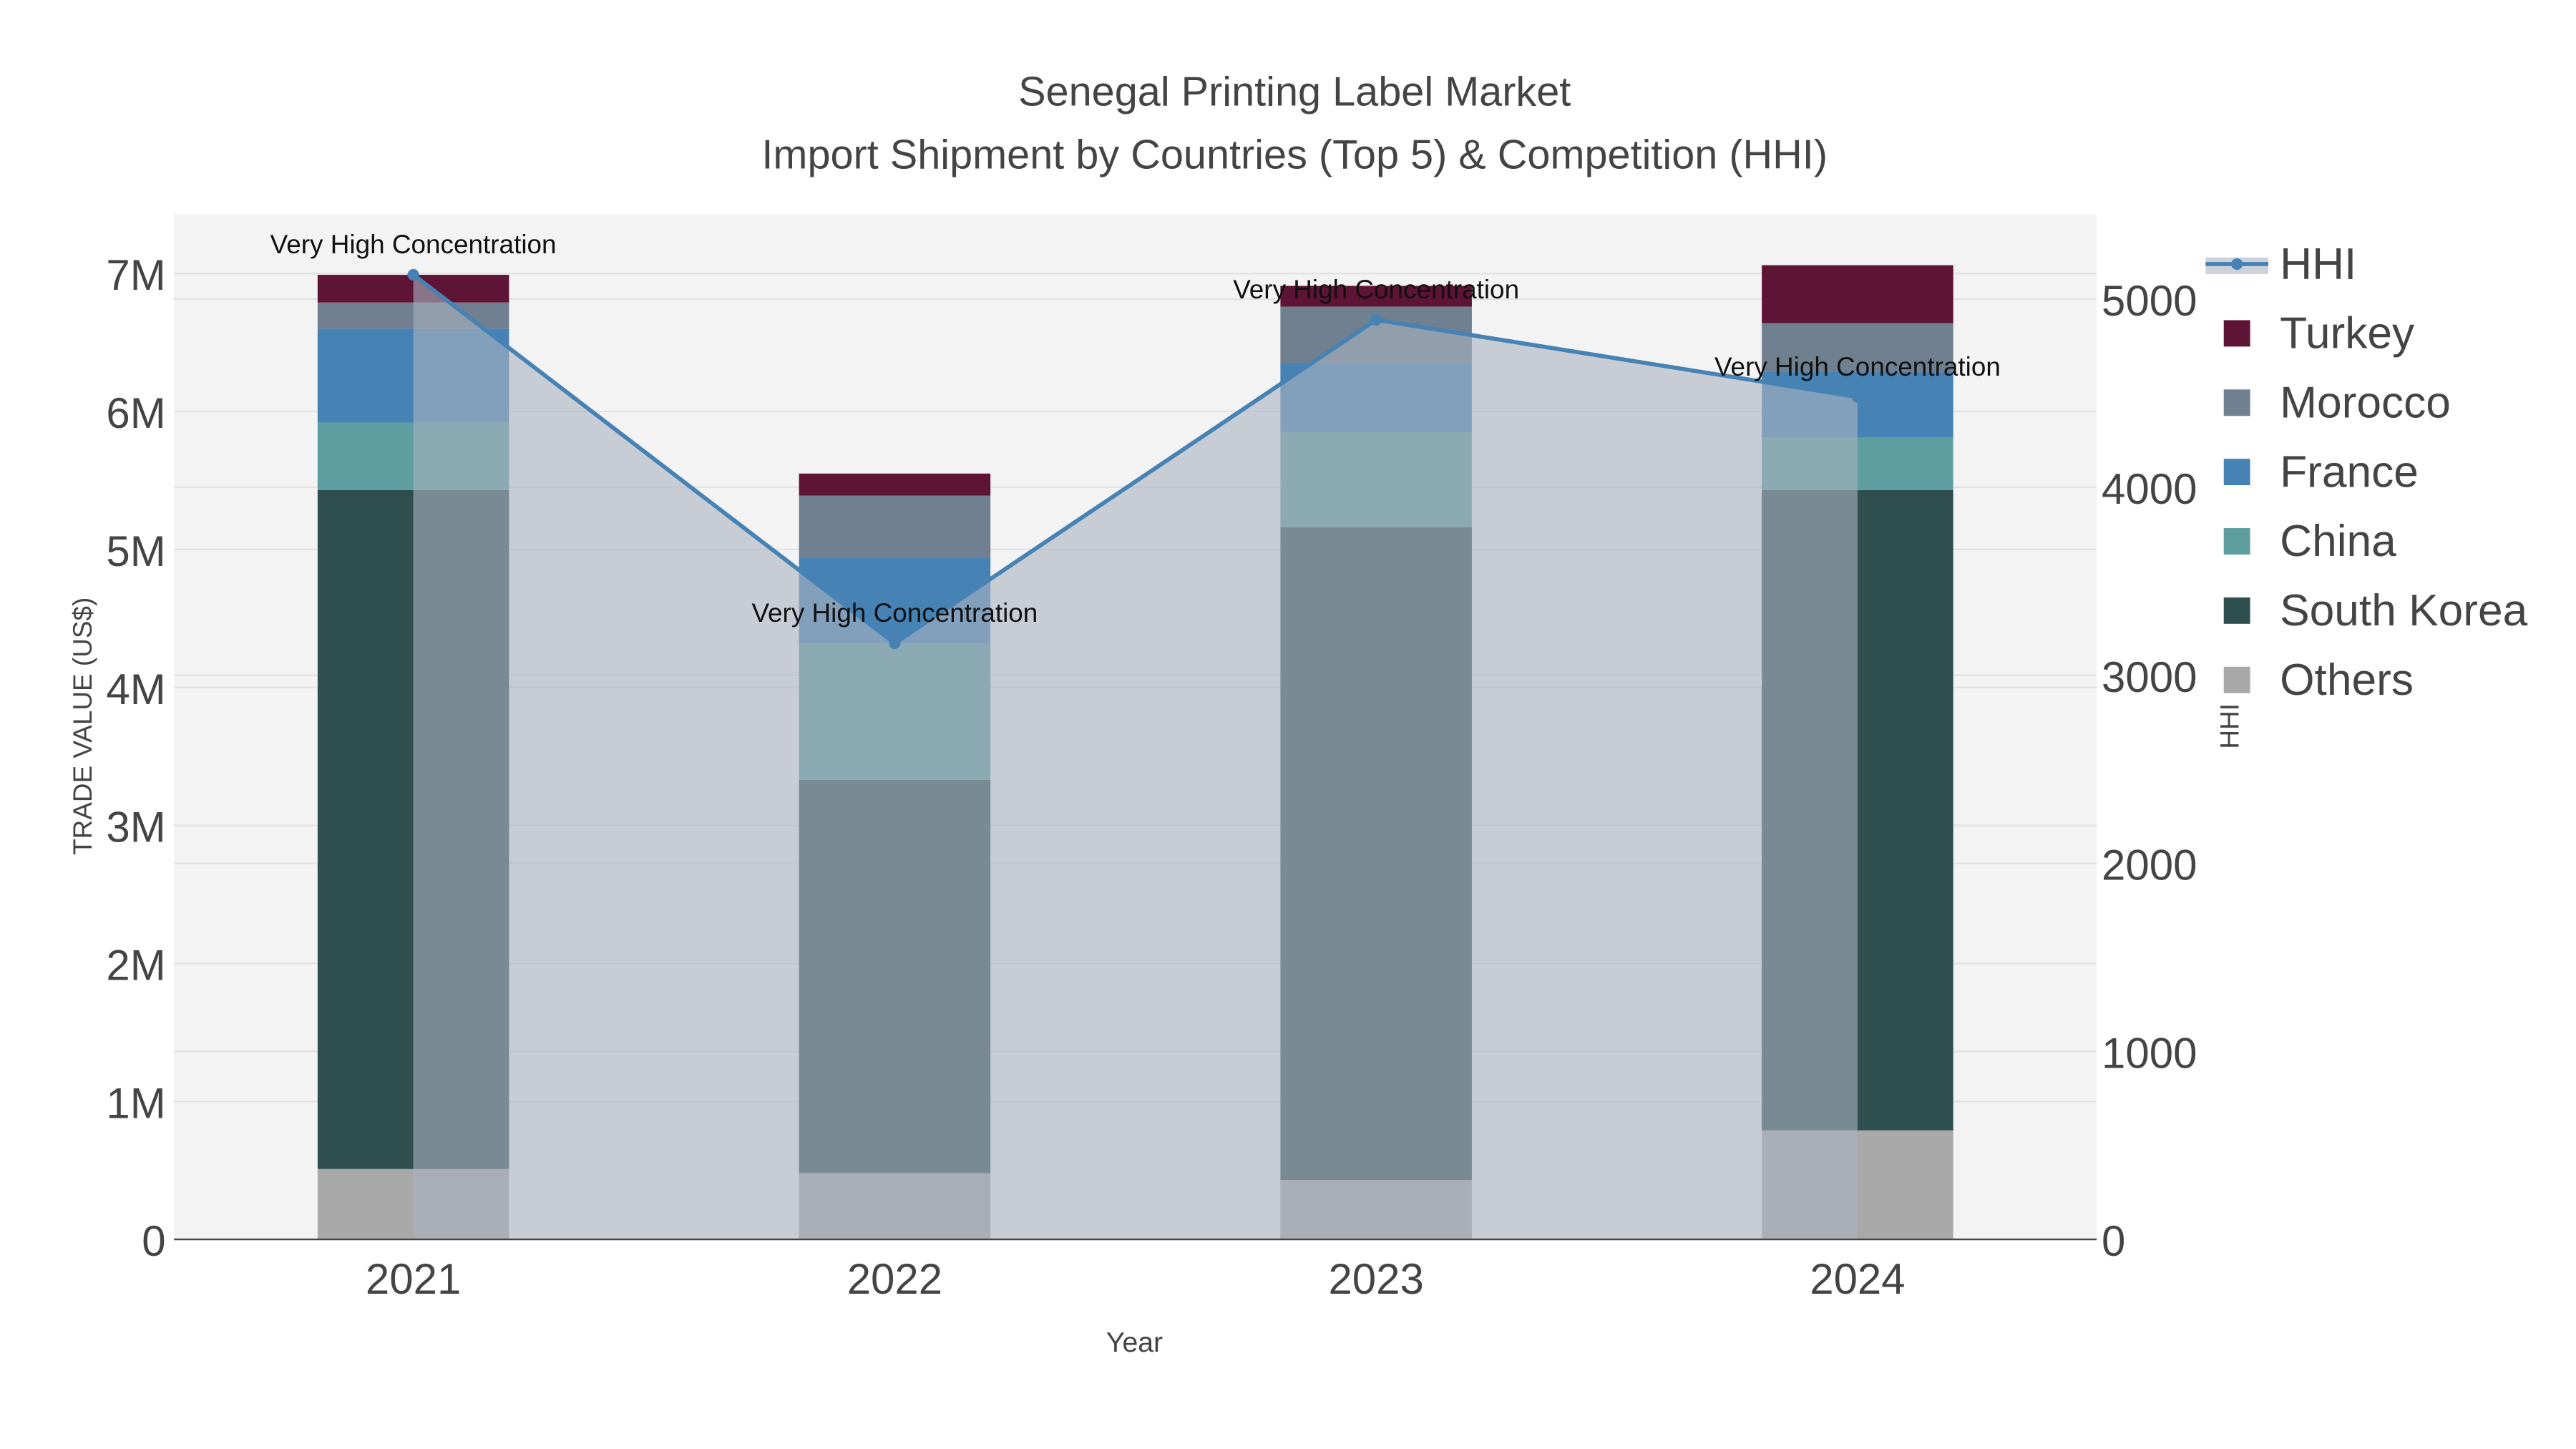 The image size is (2576, 1449). What do you see at coordinates (135, 828) in the screenshot?
I see `y-tick-label: 3M` at bounding box center [135, 828].